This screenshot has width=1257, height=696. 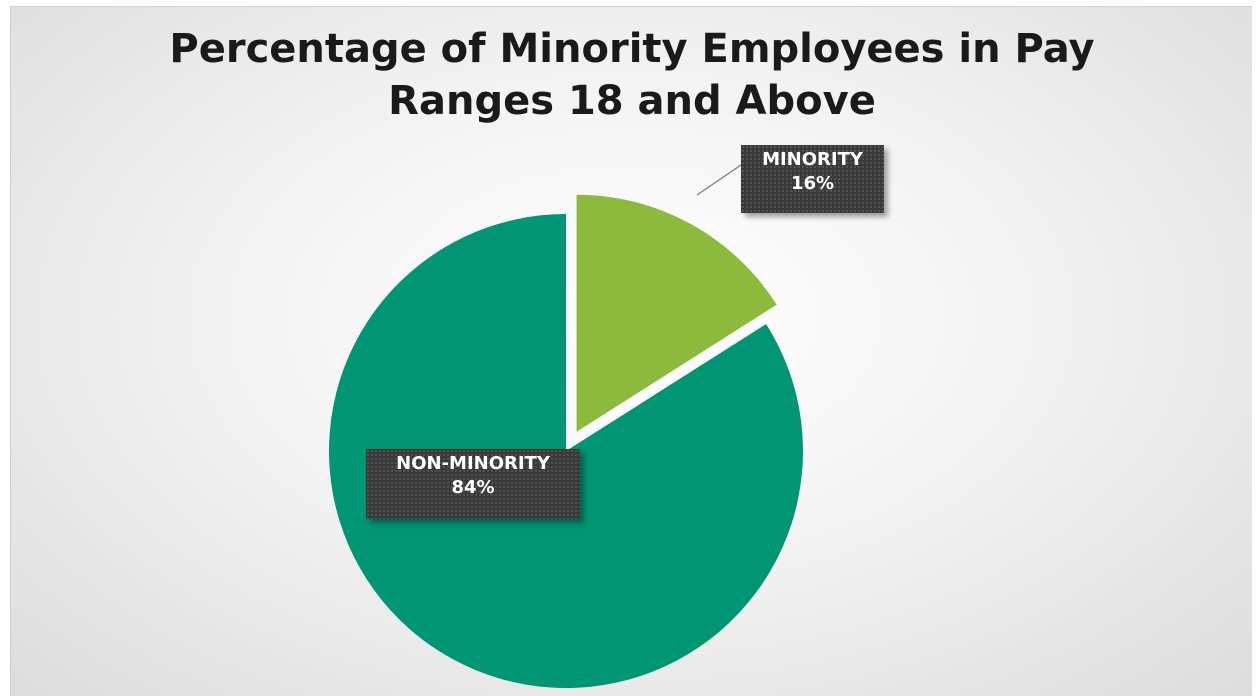 I want to click on minority-data-label: MINORITY 16%, so click(x=812, y=179).